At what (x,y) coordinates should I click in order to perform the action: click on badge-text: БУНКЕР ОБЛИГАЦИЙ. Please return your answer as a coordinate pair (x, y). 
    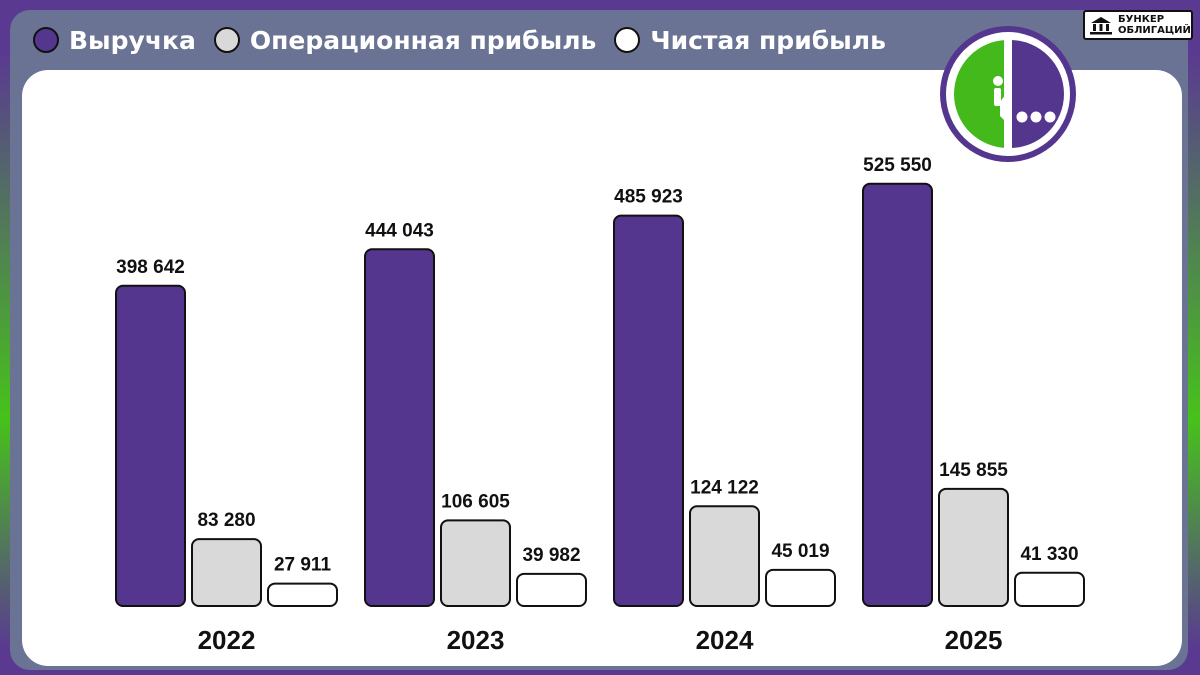
    Looking at the image, I should click on (1154, 25).